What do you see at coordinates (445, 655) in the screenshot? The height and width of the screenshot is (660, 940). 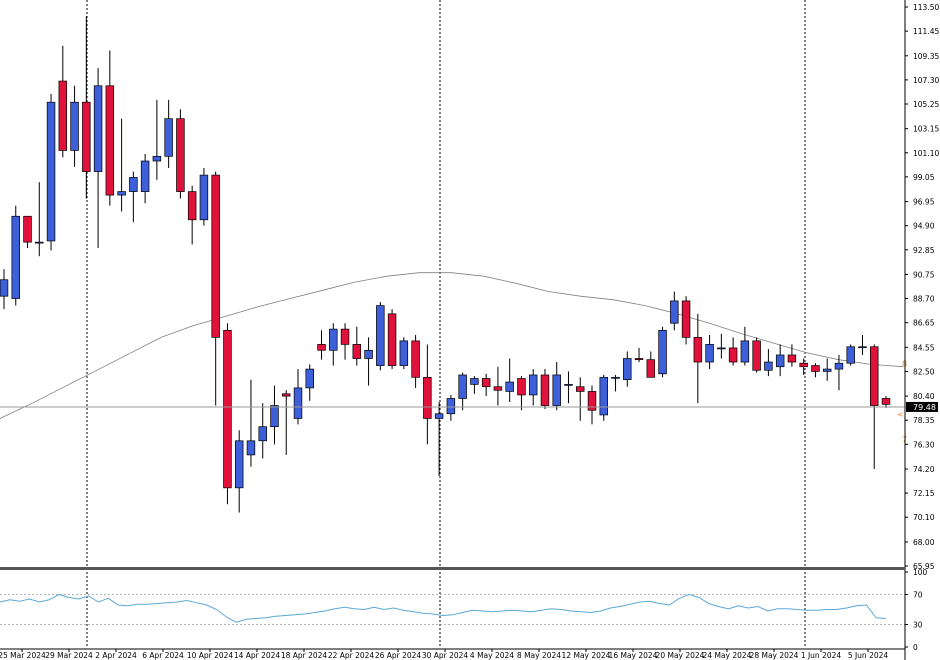 I see `x-tick-label: 30 Apr 2024` at bounding box center [445, 655].